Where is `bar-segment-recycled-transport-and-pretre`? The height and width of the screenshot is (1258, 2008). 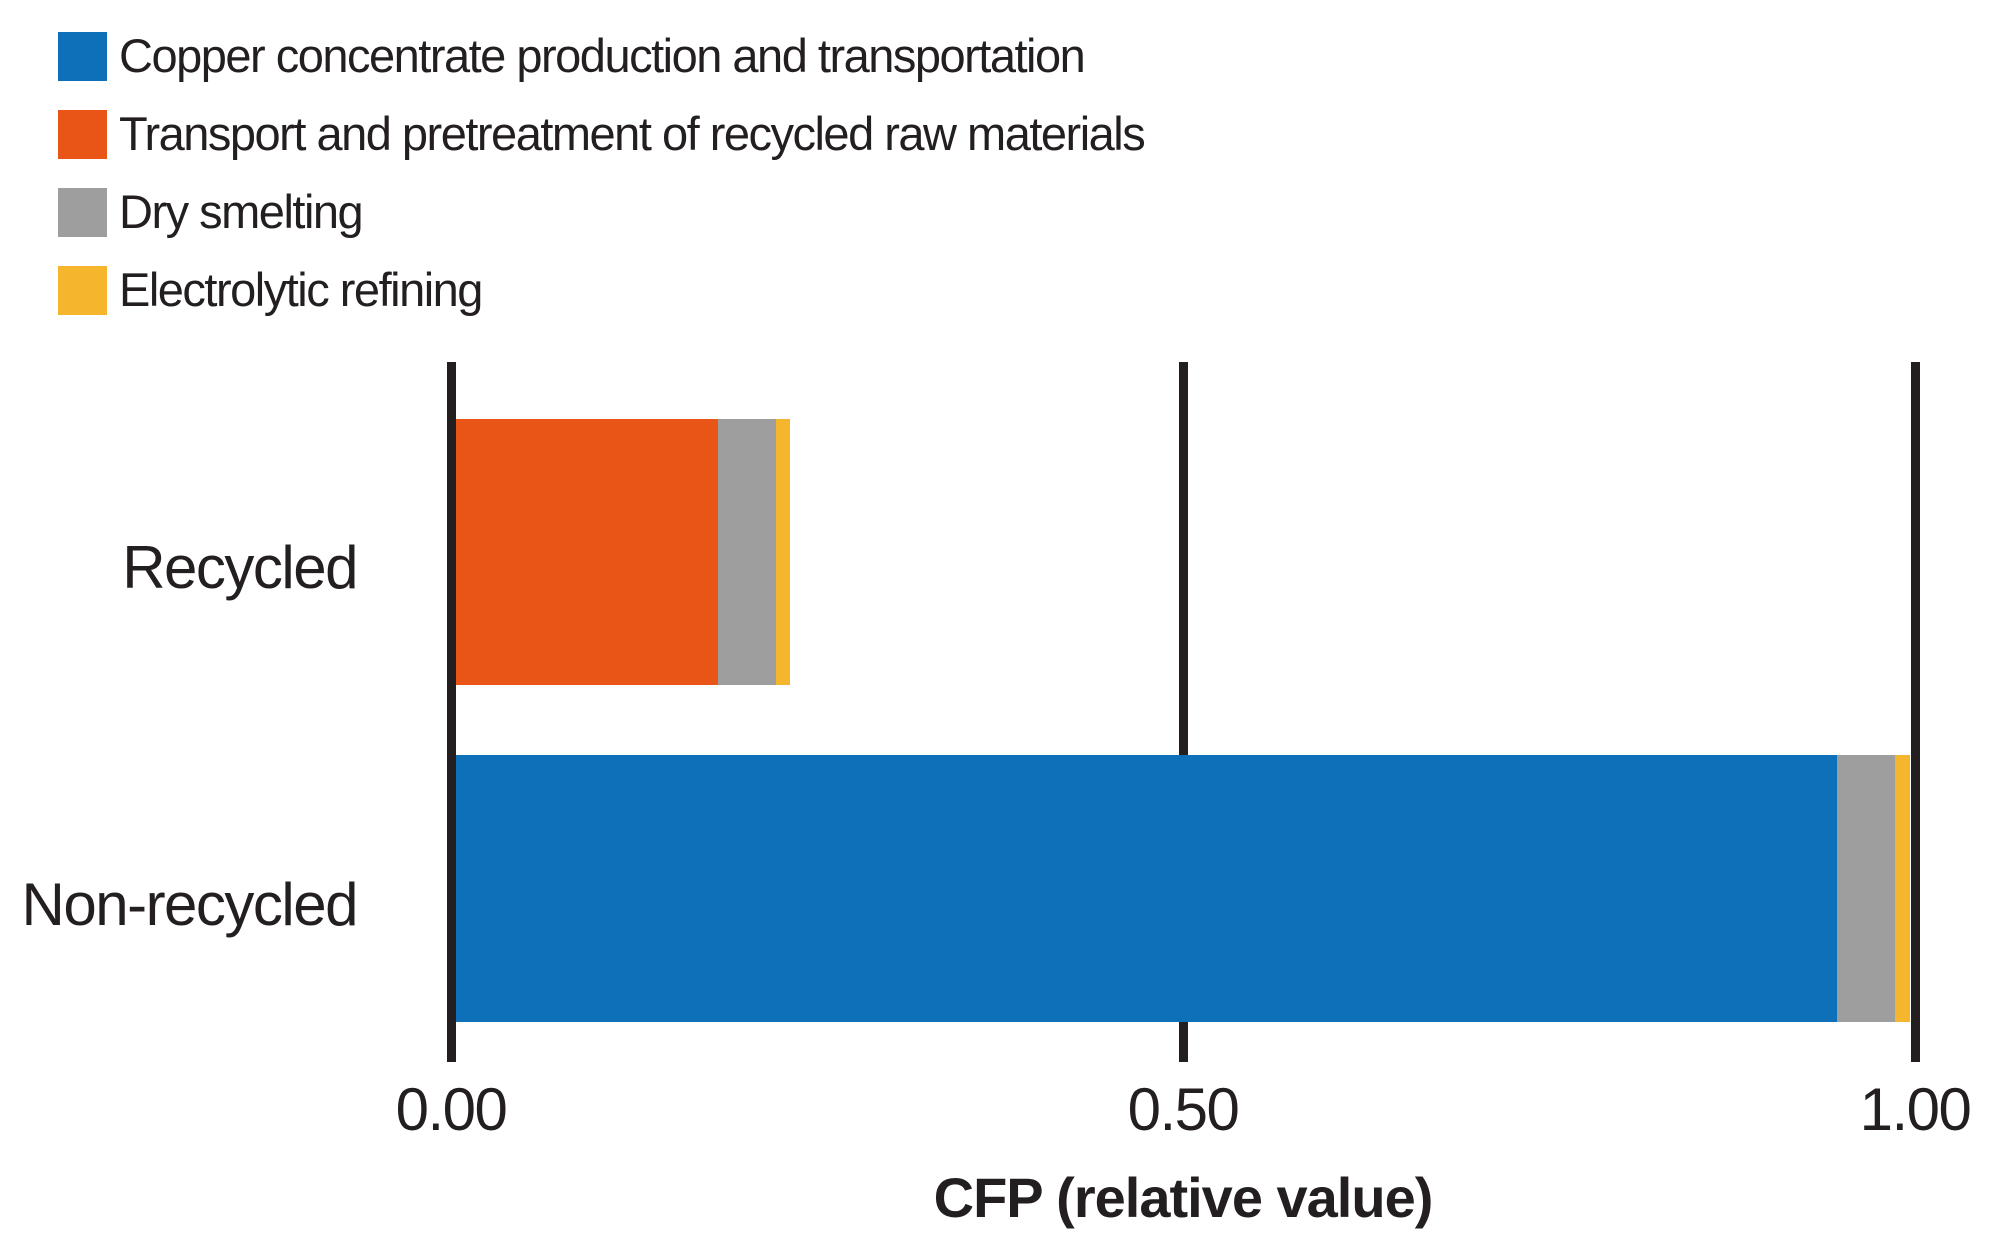
bar-segment-recycled-transport-and-pretre is located at coordinates (587, 552).